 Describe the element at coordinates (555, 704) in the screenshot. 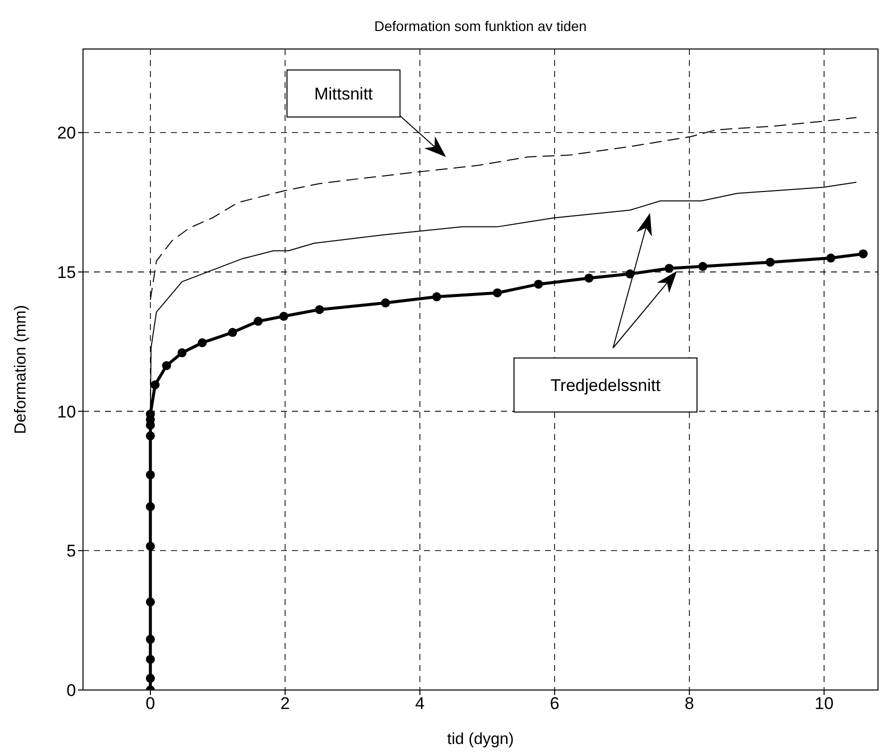

I see `x-tick-label: 6` at that location.